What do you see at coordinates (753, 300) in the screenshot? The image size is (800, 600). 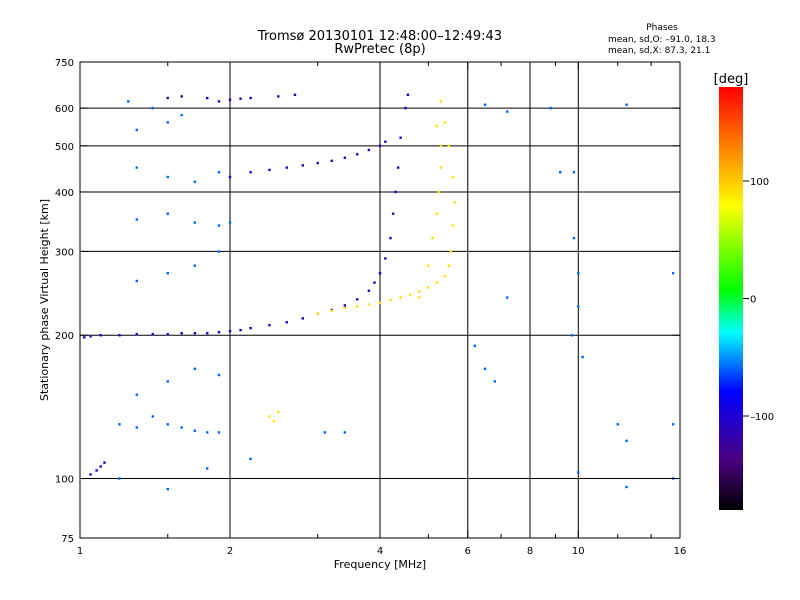 I see `colorbar-tick-label: 0` at bounding box center [753, 300].